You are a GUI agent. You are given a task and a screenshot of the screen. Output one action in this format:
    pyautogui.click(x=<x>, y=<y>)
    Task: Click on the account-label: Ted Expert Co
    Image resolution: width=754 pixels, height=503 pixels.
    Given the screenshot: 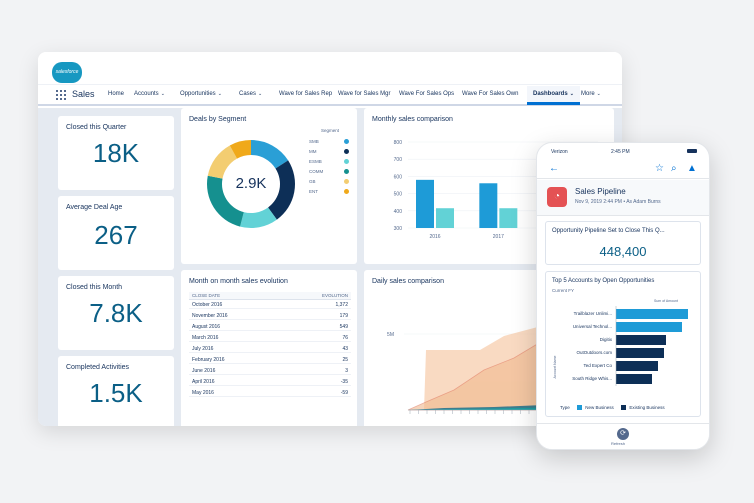 What is the action you would take?
    pyautogui.click(x=597, y=365)
    